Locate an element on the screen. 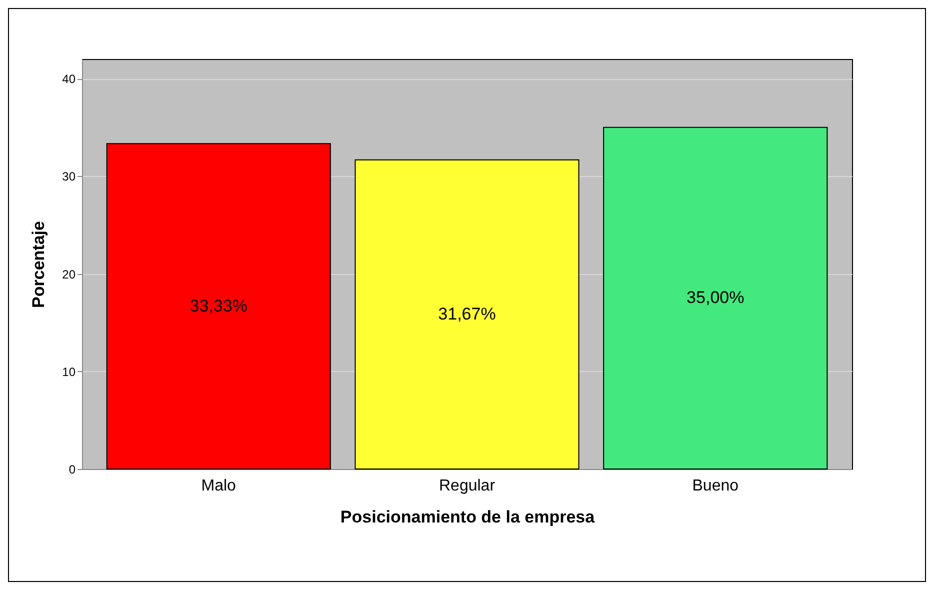  data-label: 31,67% is located at coordinates (467, 314).